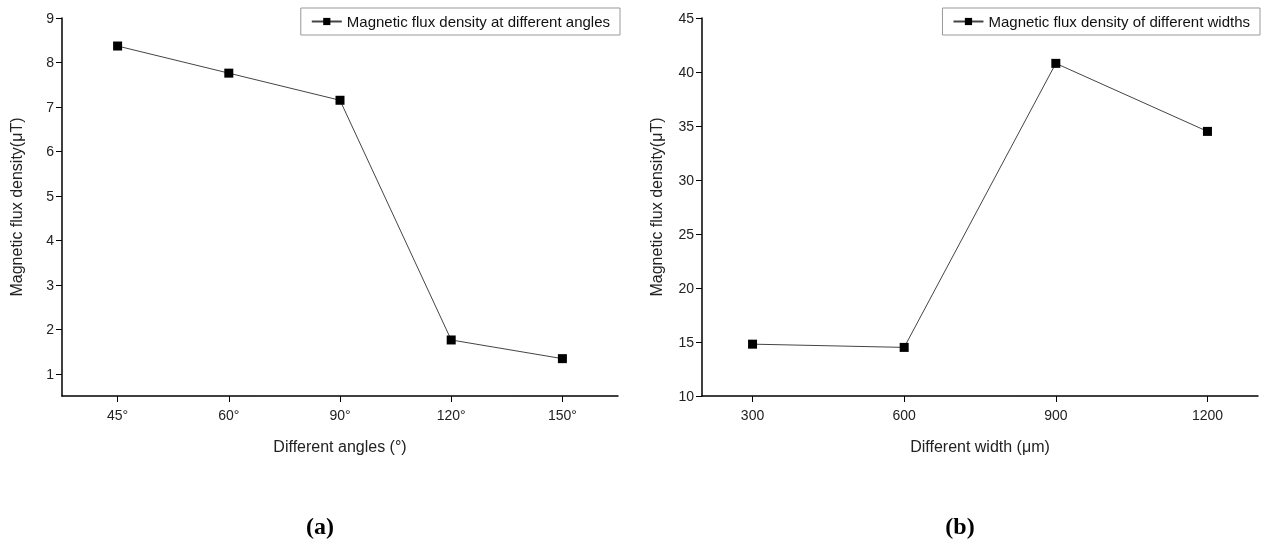 Image resolution: width=1280 pixels, height=546 pixels. What do you see at coordinates (752, 415) in the screenshot?
I see `x-tick-label: 300` at bounding box center [752, 415].